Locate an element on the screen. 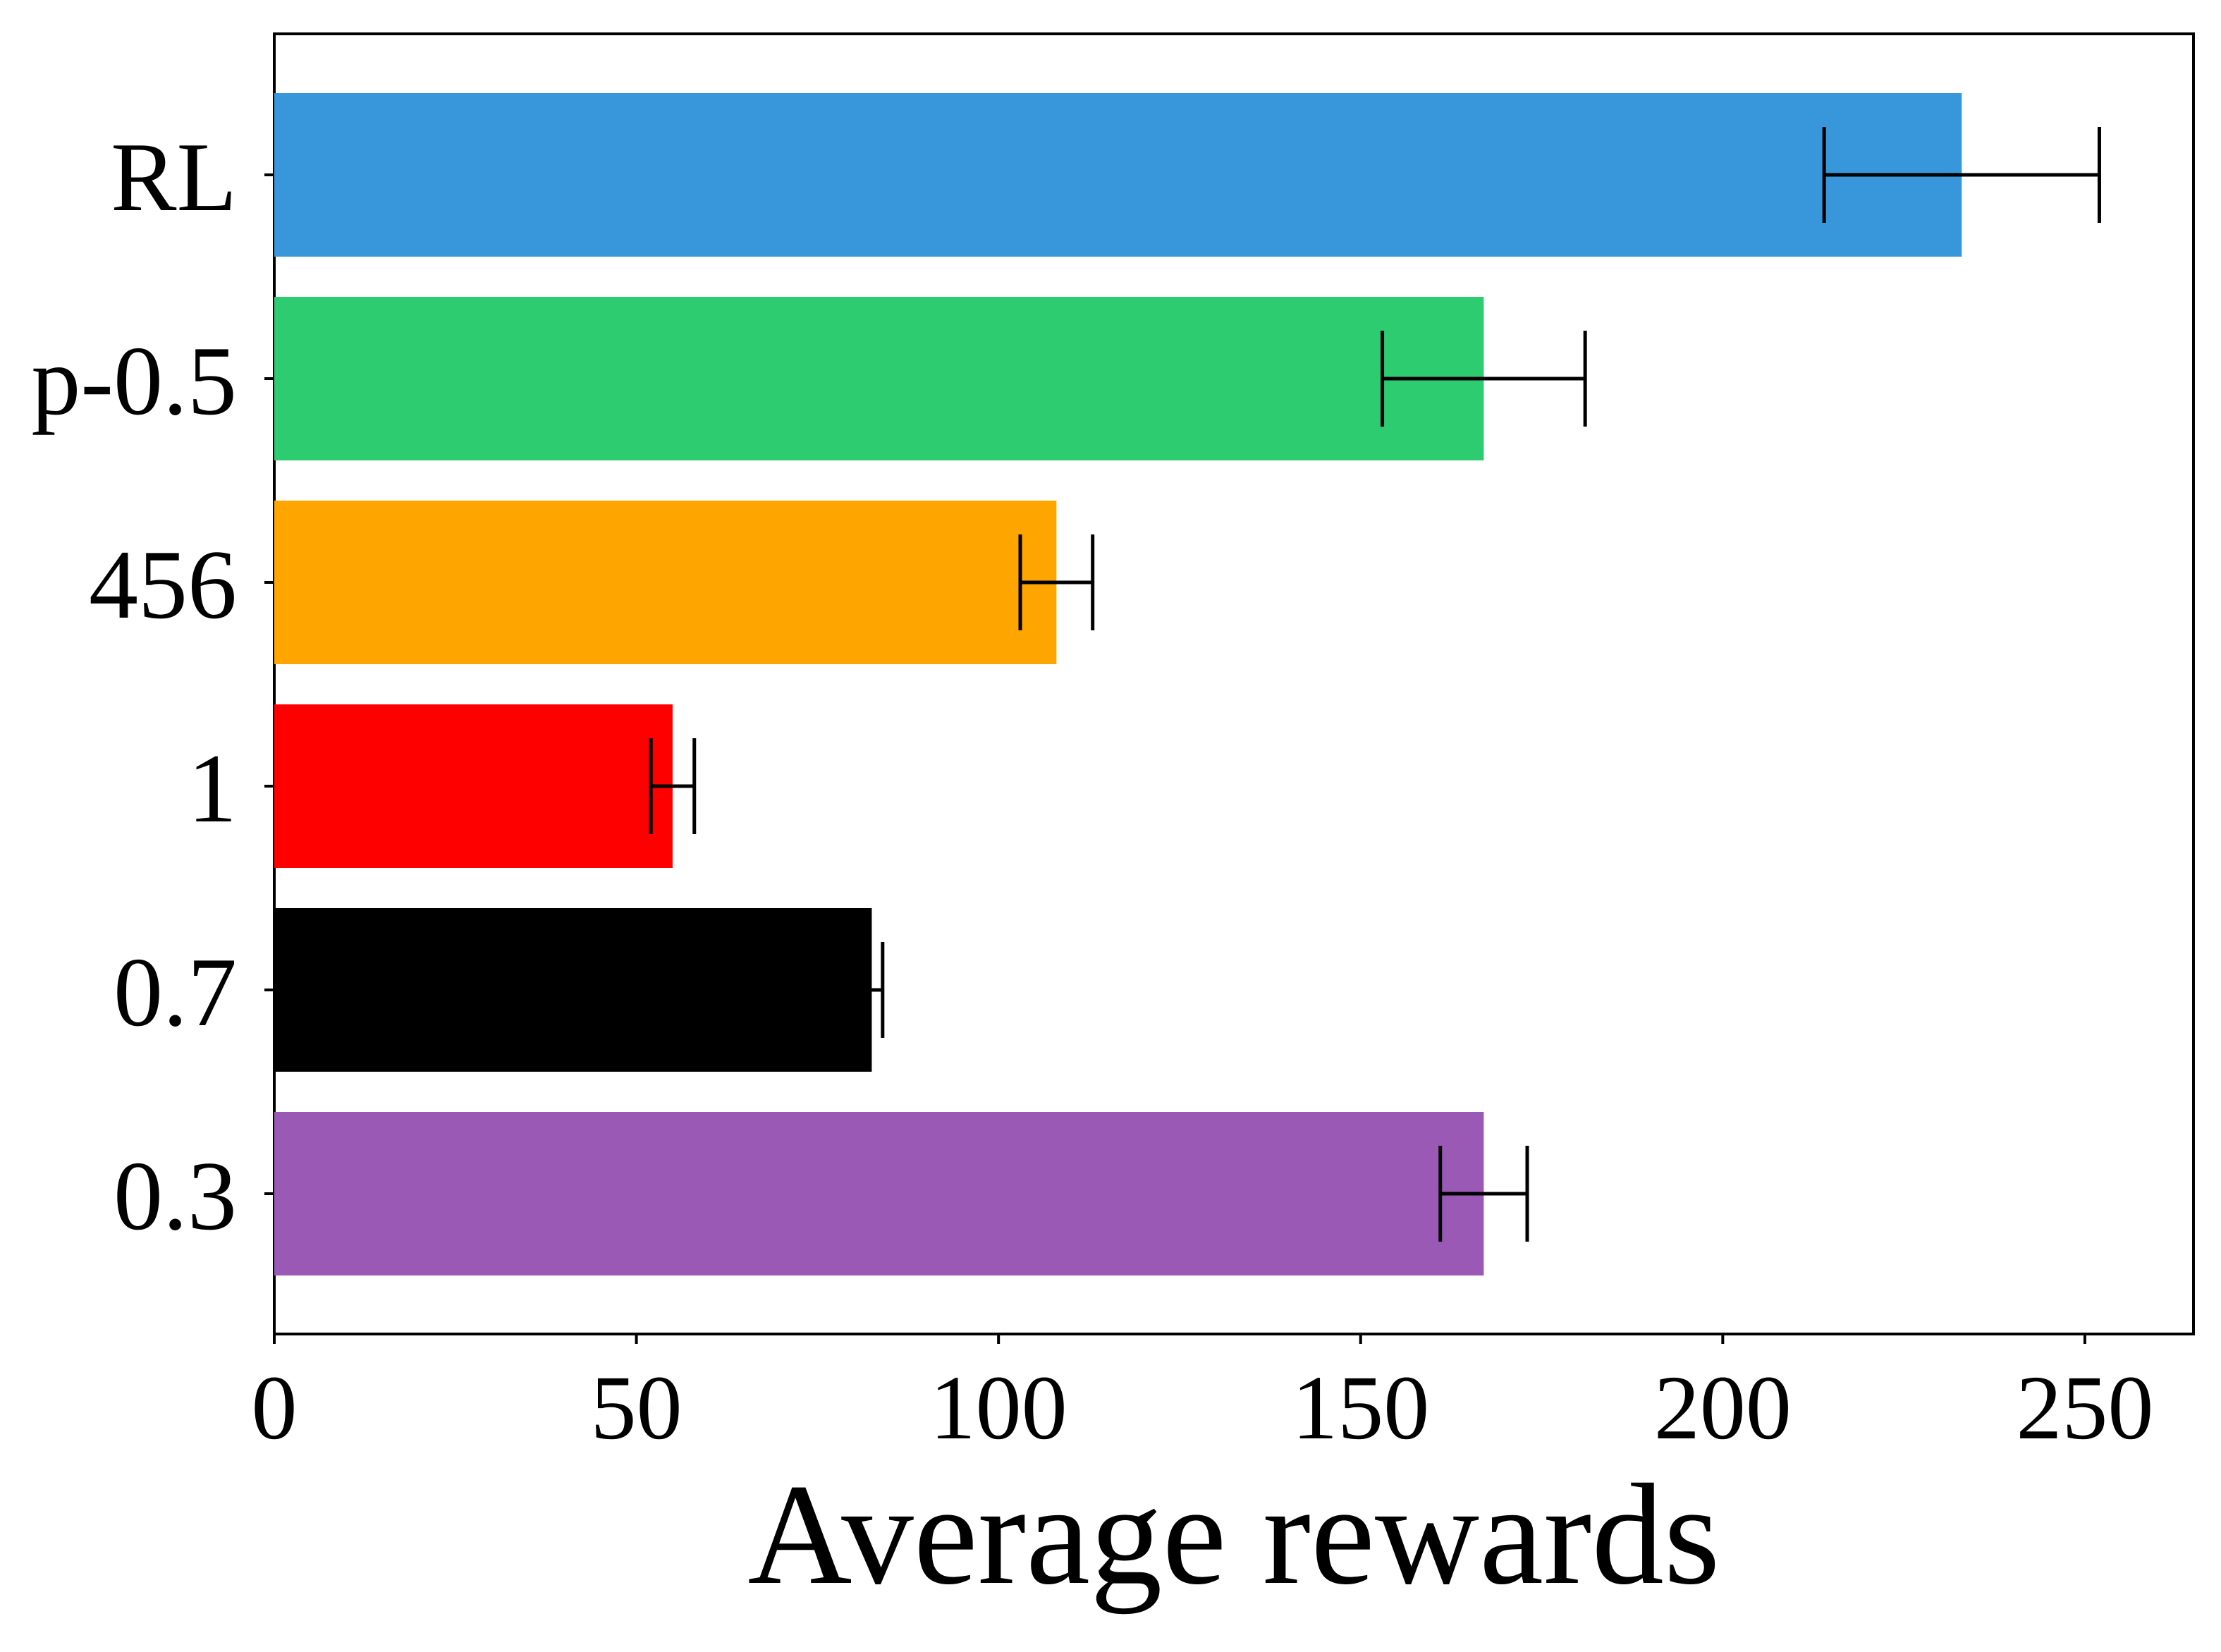  y-tick-label-3: 1 is located at coordinates (212, 789).